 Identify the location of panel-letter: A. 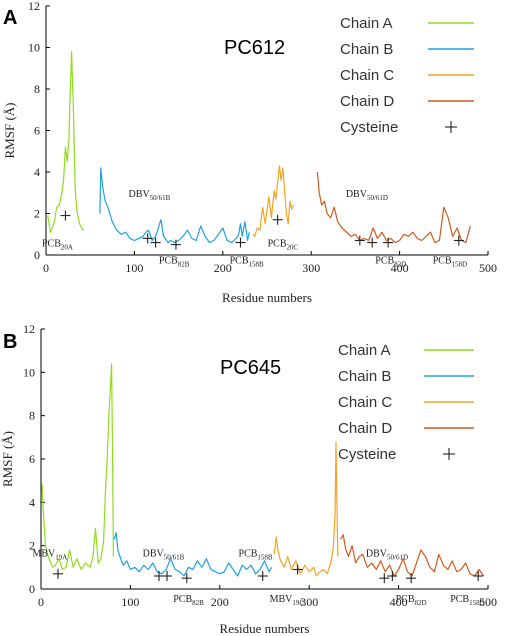
(10, 18).